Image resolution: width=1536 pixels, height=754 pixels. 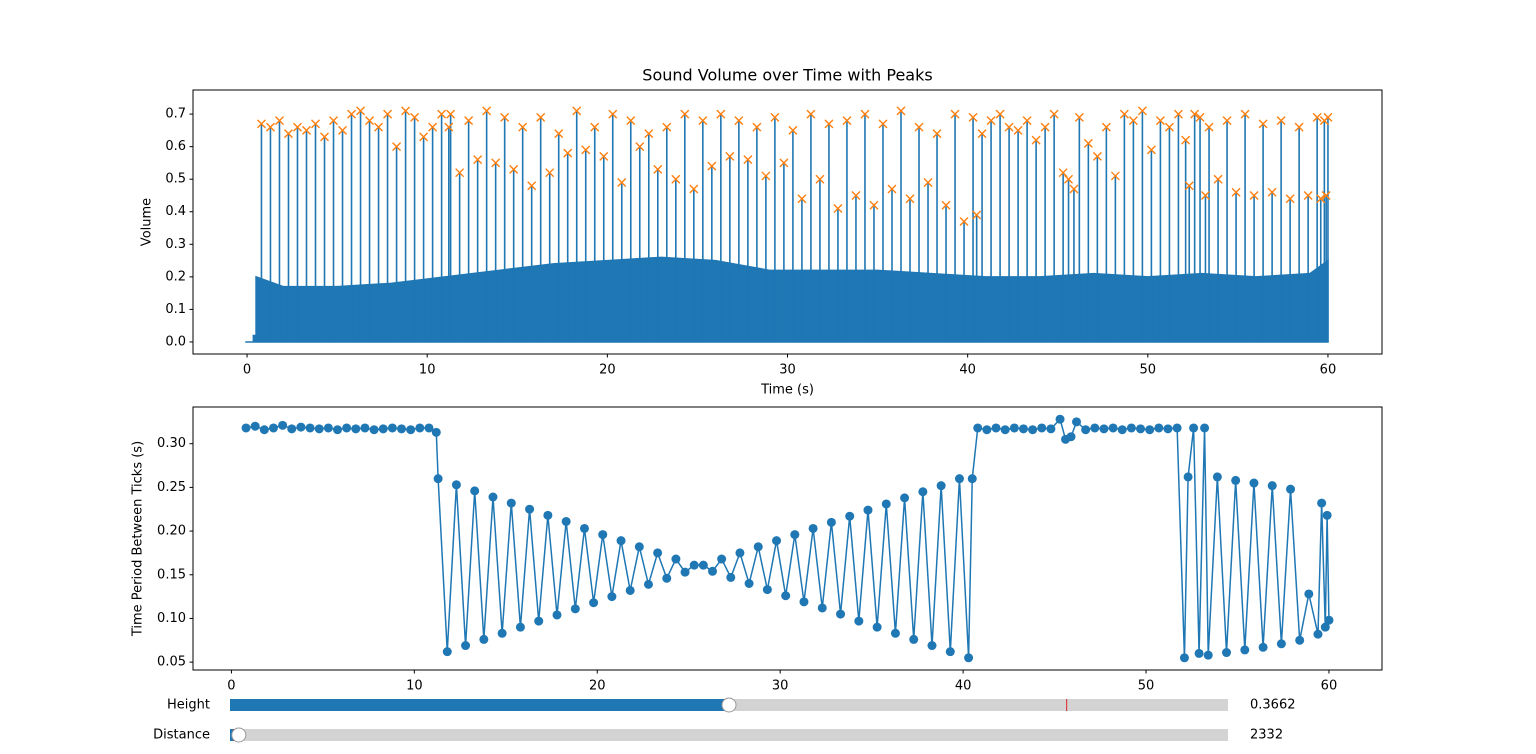 I want to click on slider-track, so click(x=729, y=735).